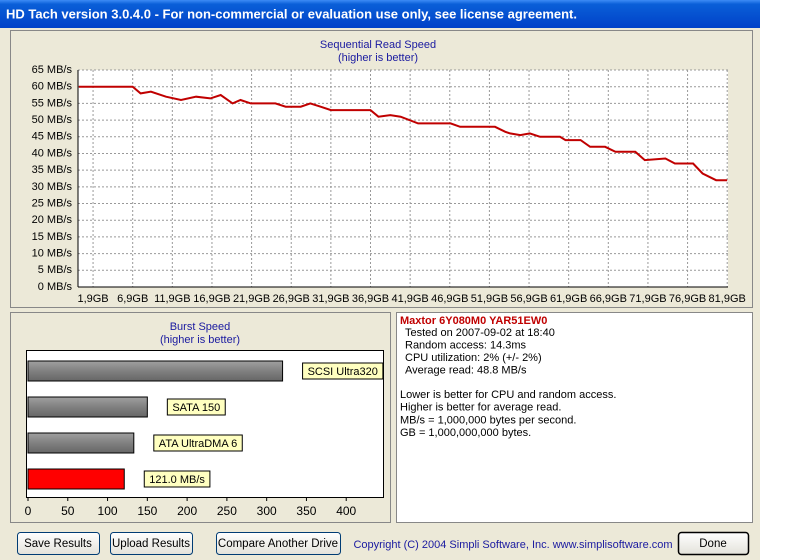 The height and width of the screenshot is (560, 800). I want to click on detail-line: Tested on 2007-09-02 at 18:40, so click(480, 333).